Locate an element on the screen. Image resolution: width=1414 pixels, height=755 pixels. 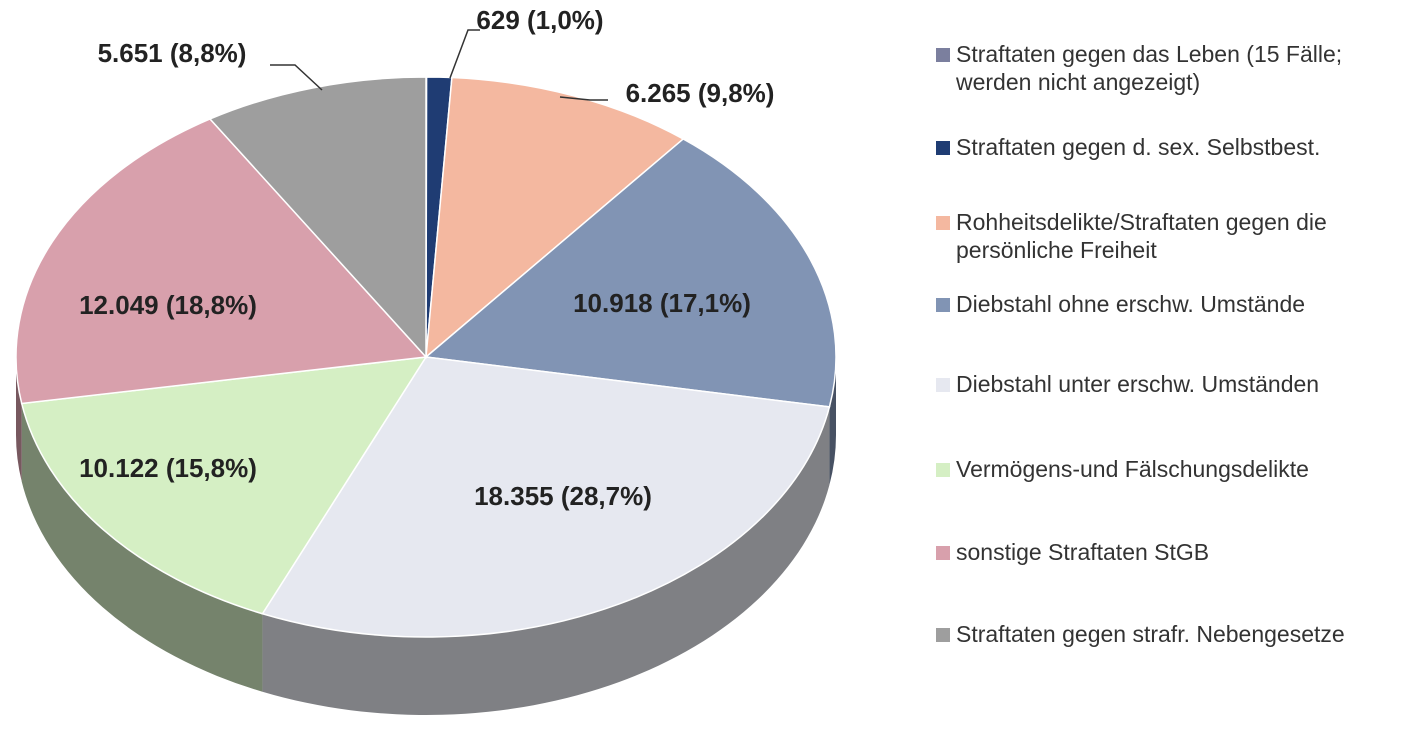
data-label: 10.918 (17,1%) is located at coordinates (662, 303).